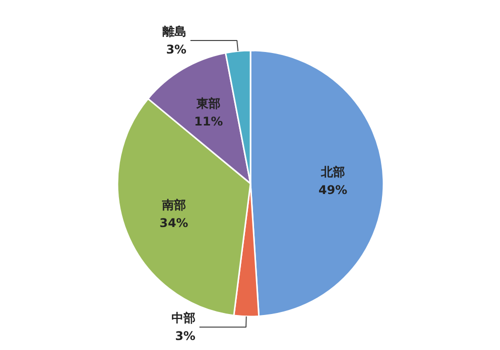 Image resolution: width=500 pixels, height=350 pixels. I want to click on data-label: 34%, so click(173, 223).